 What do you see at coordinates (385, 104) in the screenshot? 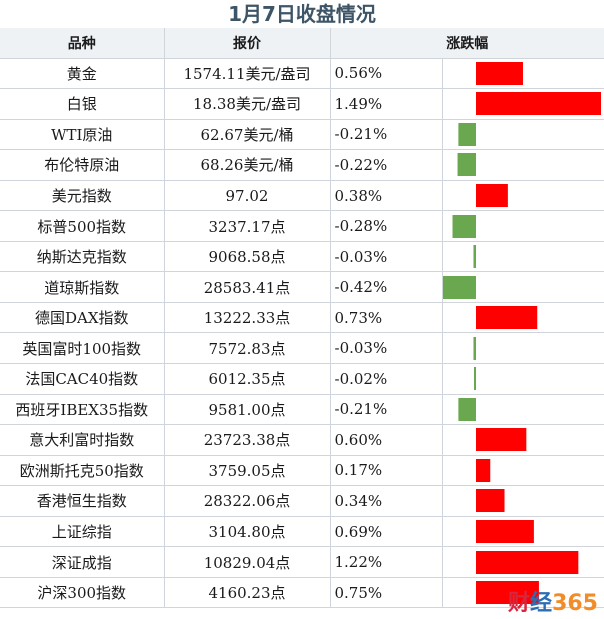
I see `row-change-pct: 1.49%` at bounding box center [385, 104].